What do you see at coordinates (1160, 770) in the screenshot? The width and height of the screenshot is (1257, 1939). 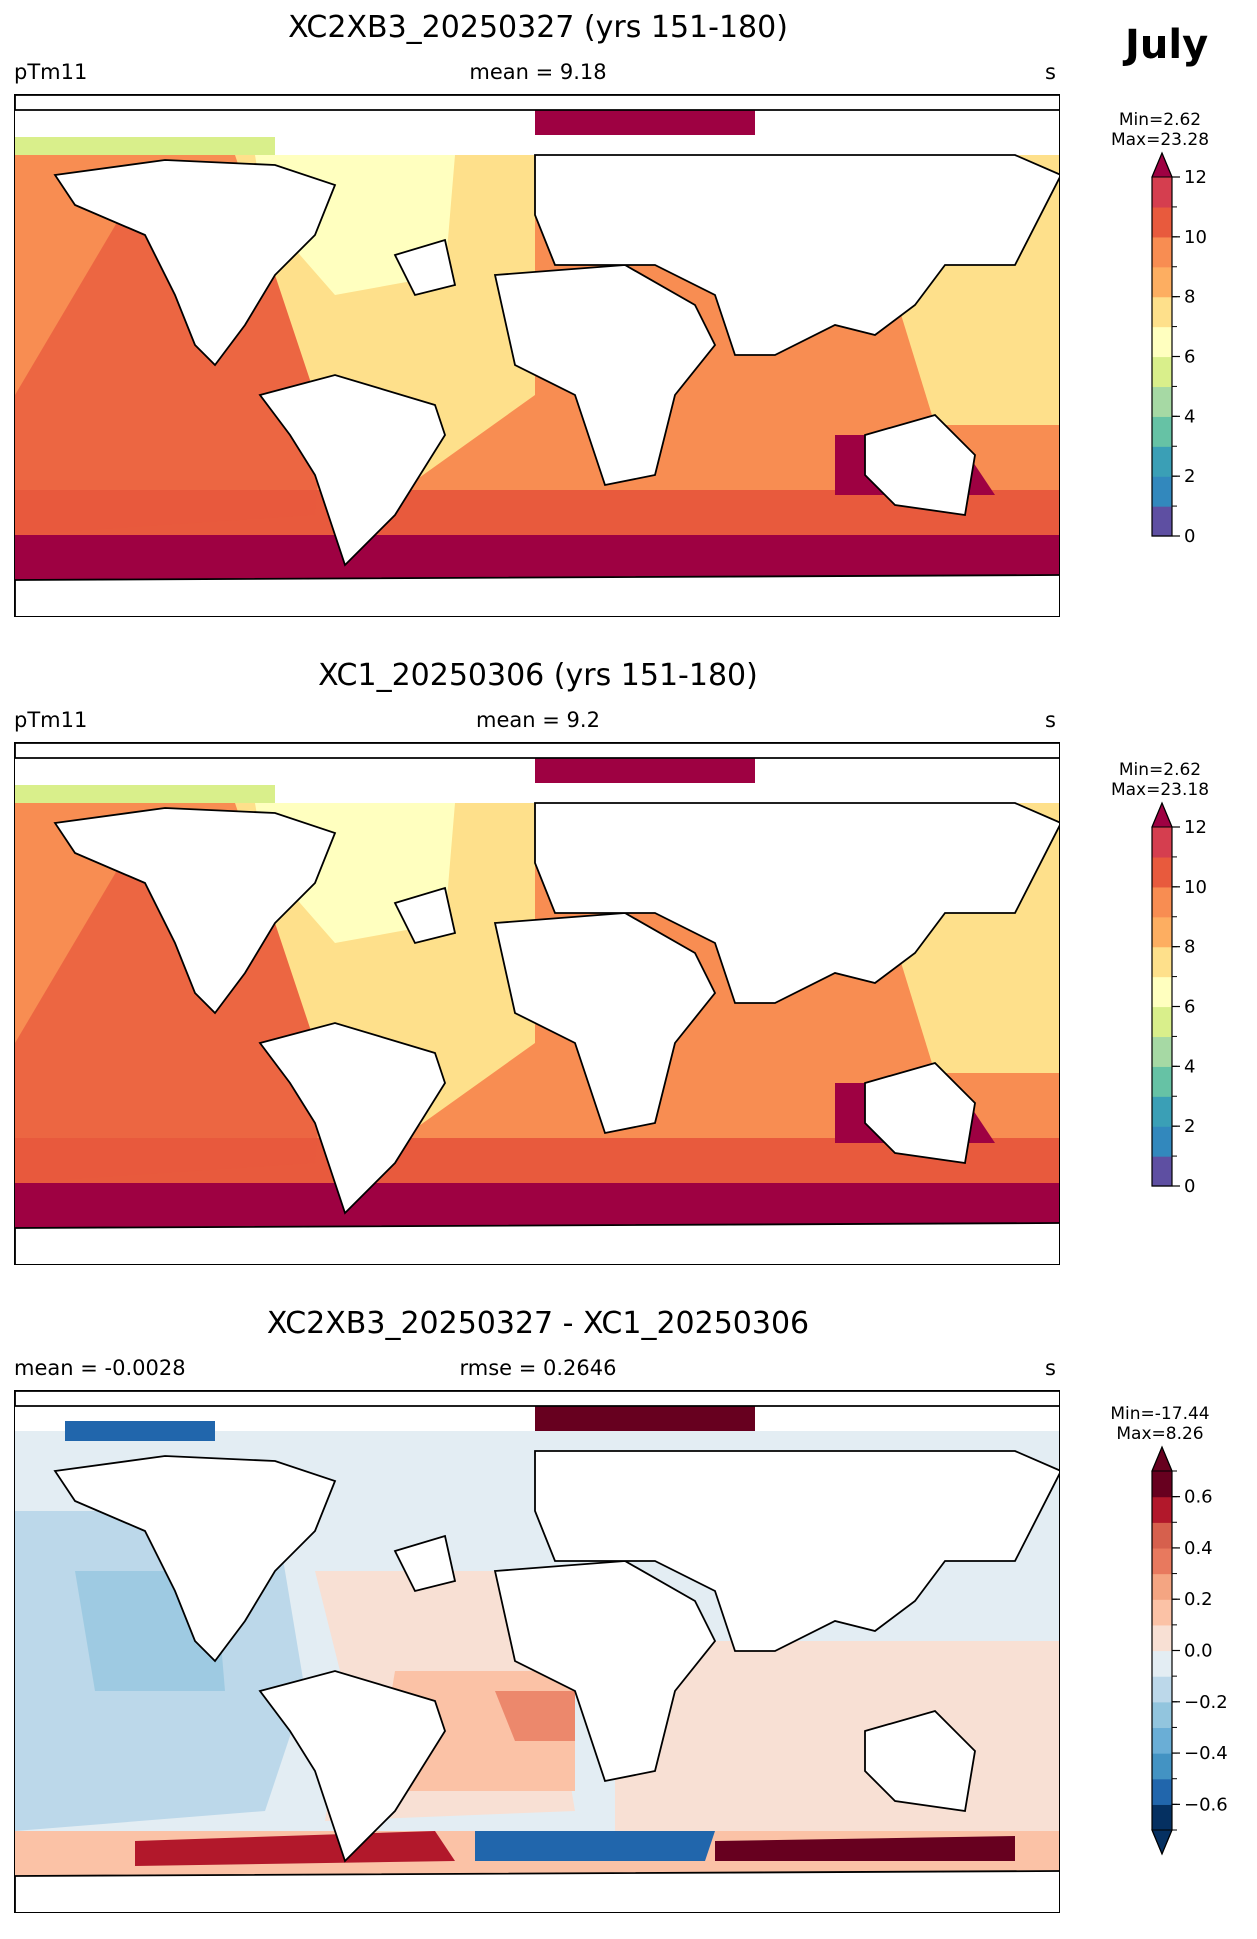 I see `panel-2-colorbar-min: Min=2.62` at bounding box center [1160, 770].